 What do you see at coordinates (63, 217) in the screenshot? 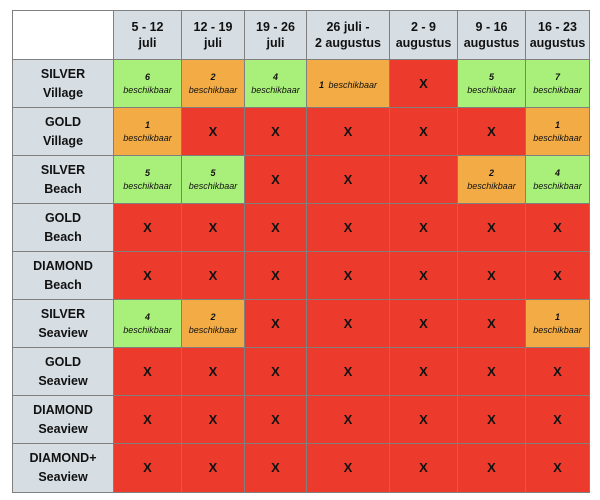
I see `room-tier: GOLD` at bounding box center [63, 217].